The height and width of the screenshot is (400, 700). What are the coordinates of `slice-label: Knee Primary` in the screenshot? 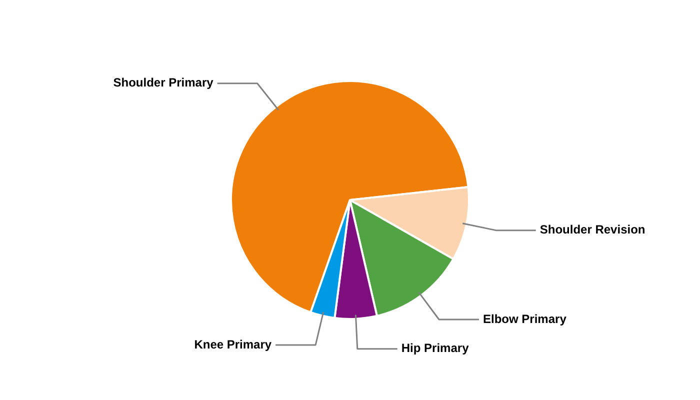 It's located at (233, 344).